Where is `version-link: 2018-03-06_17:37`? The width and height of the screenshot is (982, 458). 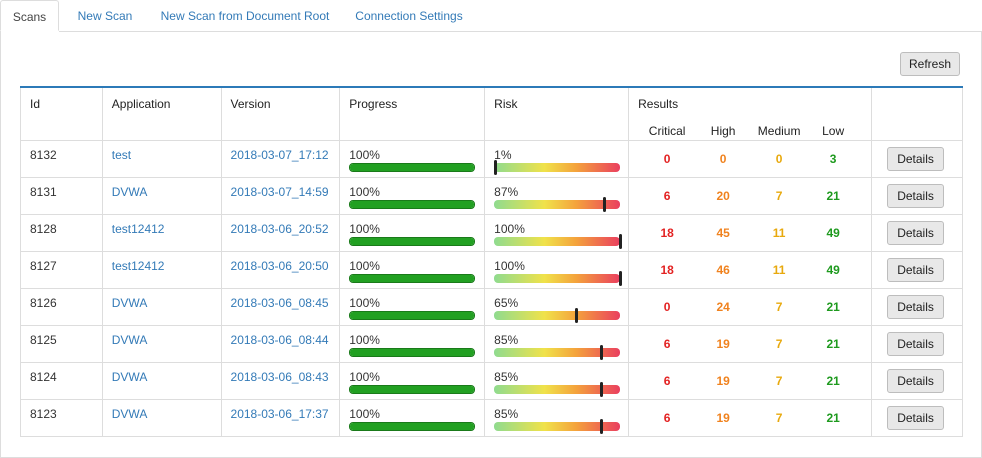 version-link: 2018-03-06_17:37 is located at coordinates (279, 413).